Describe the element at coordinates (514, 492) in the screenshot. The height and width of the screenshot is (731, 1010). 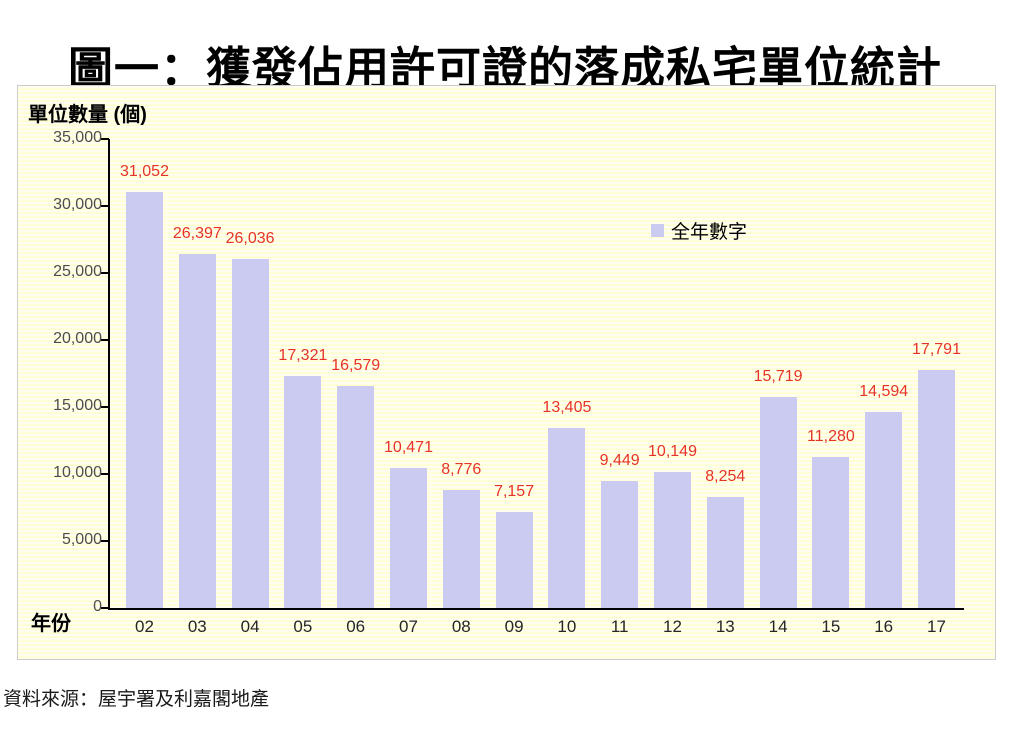
I see `bar-value-label-09: 7,157` at that location.